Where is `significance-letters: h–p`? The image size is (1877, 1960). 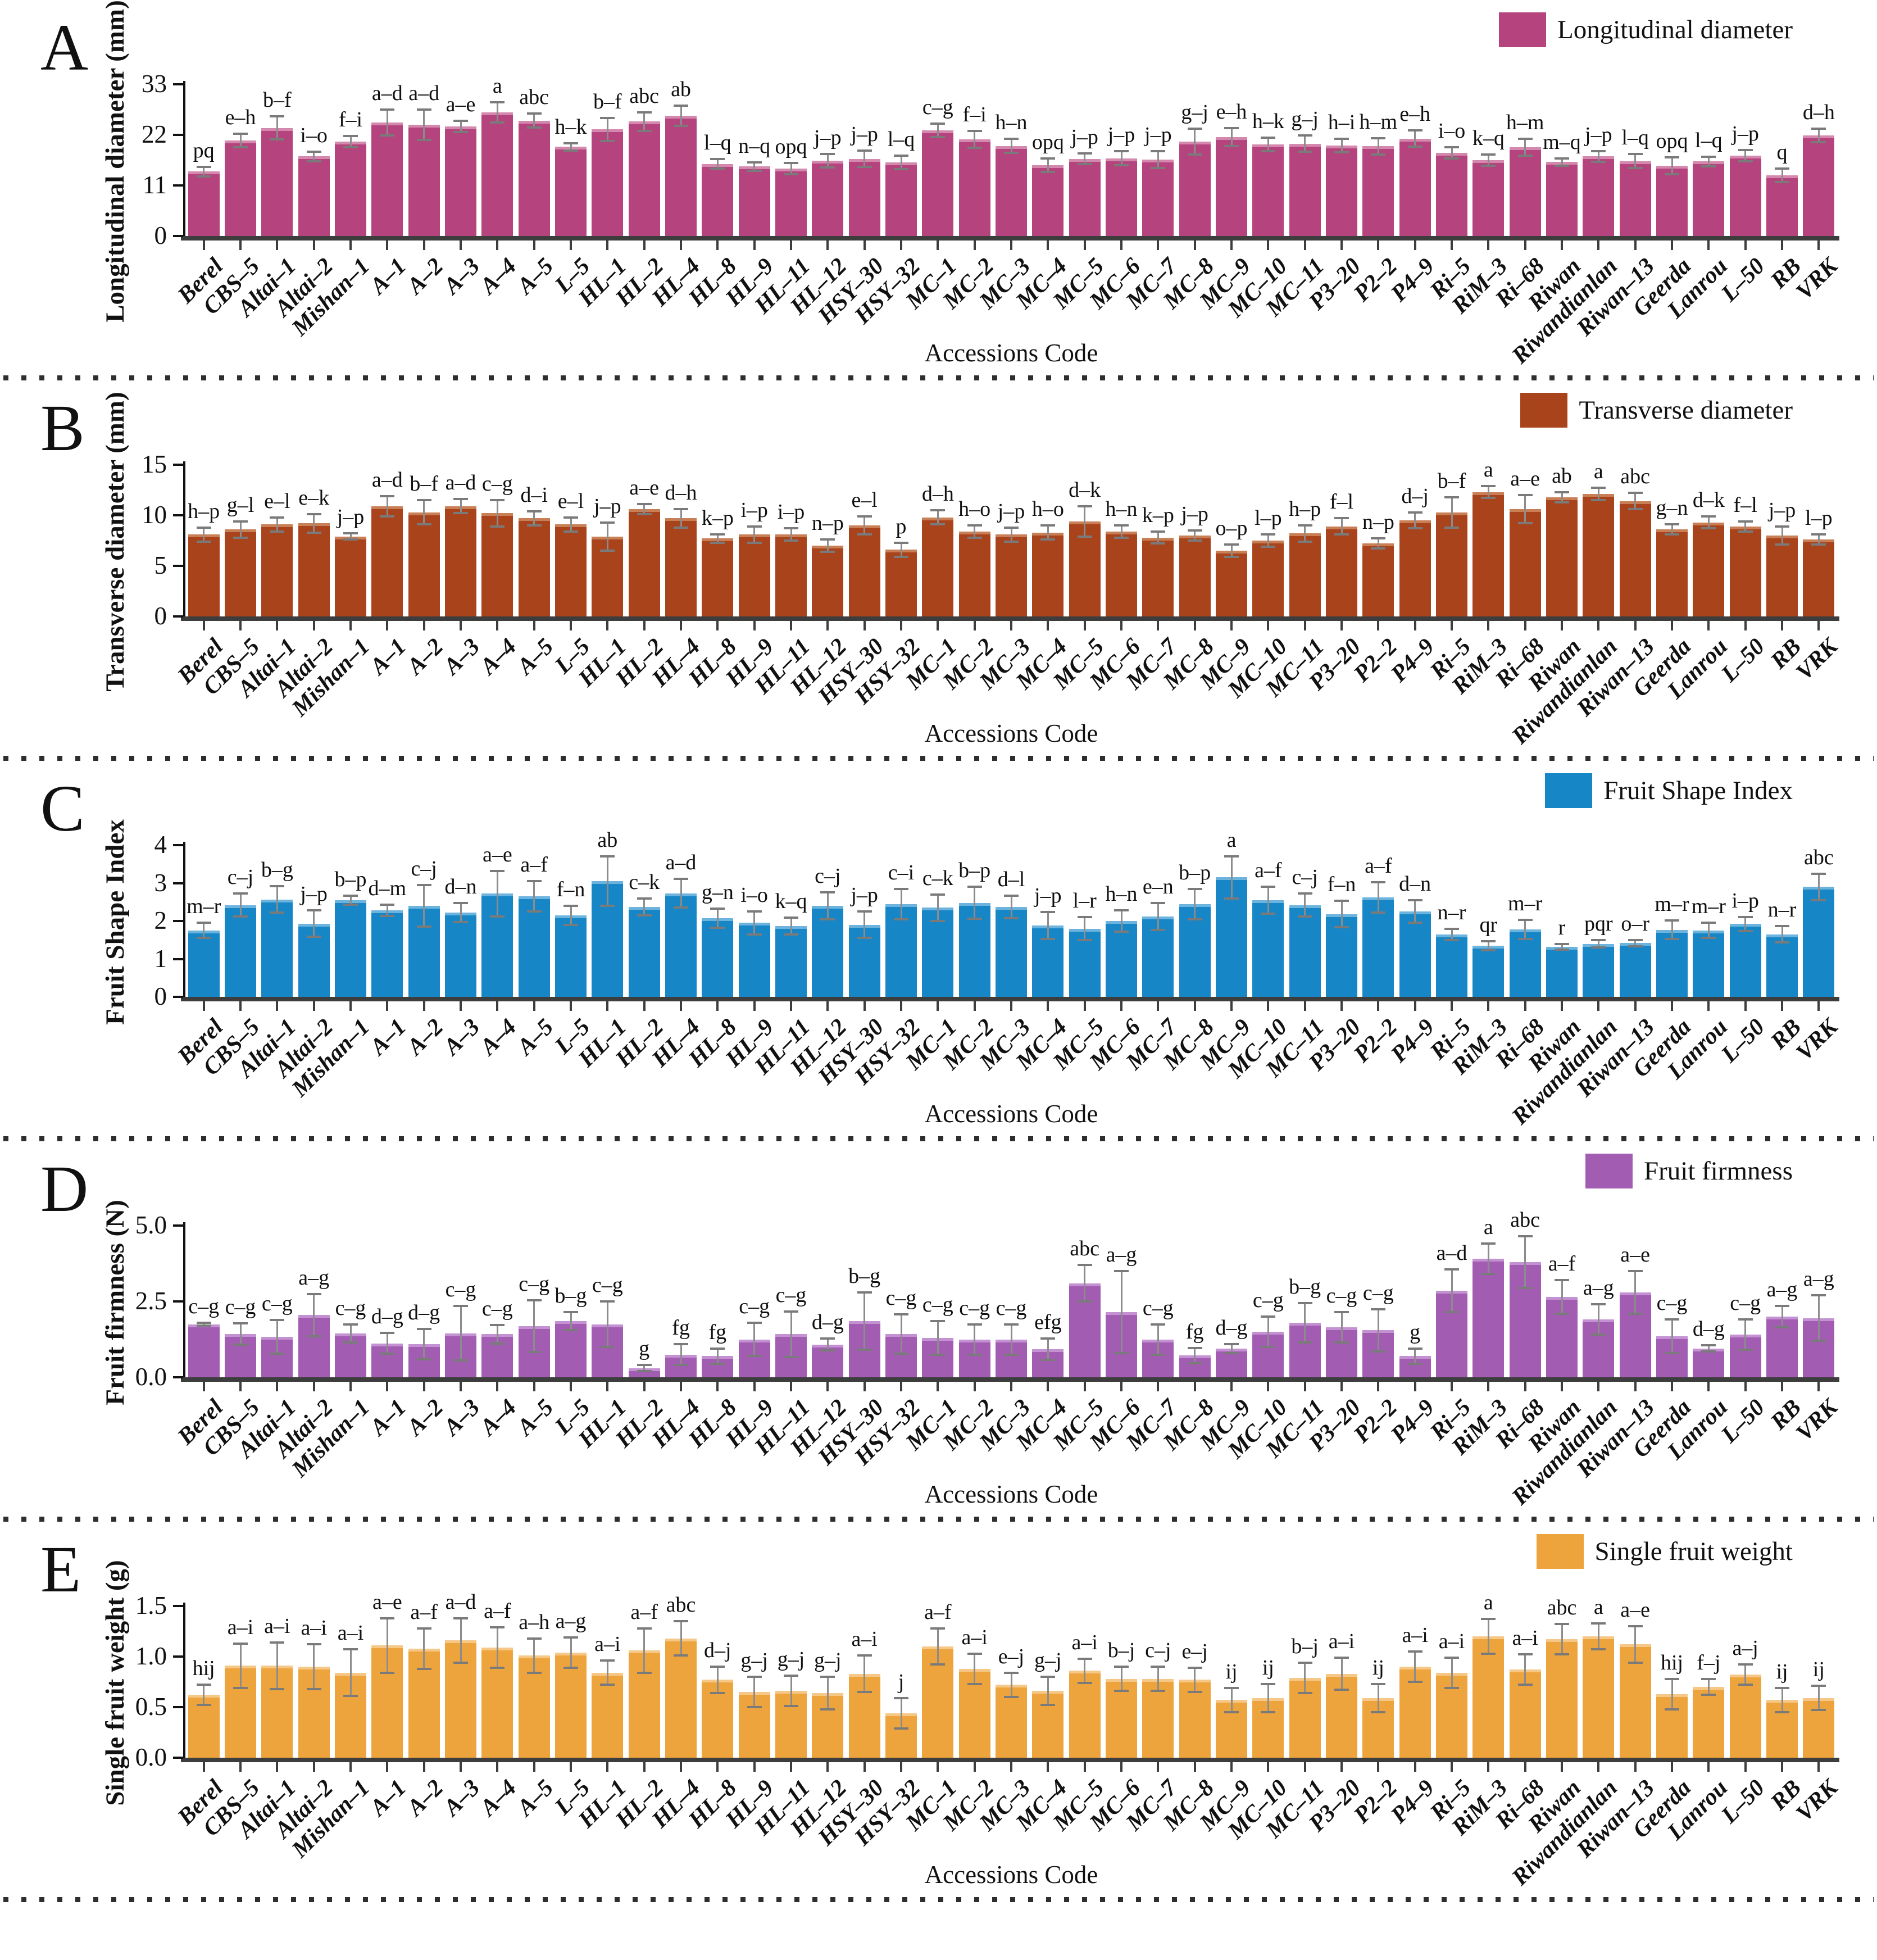
significance-letters: h–p is located at coordinates (1305, 509).